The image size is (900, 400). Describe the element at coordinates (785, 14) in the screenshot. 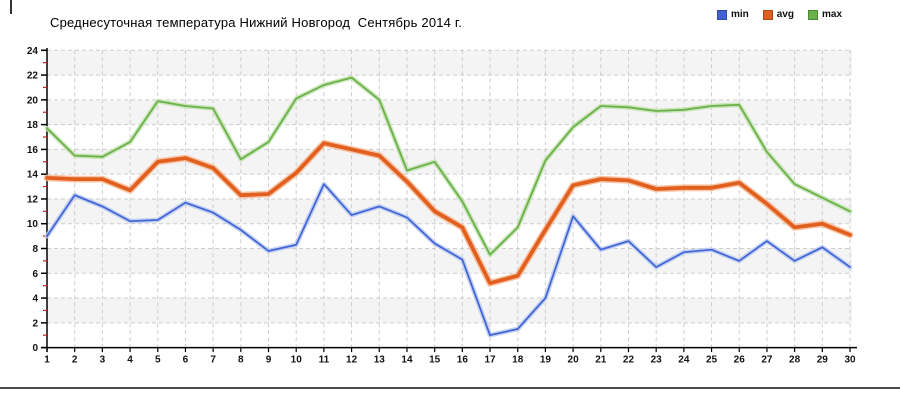

I see `legend-label-avg: avg` at that location.